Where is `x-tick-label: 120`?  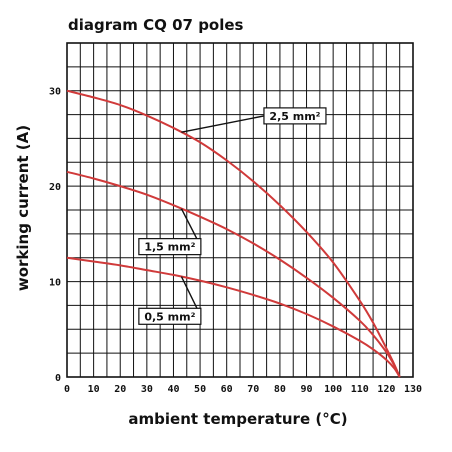
x-tick-label: 120 is located at coordinates (386, 389).